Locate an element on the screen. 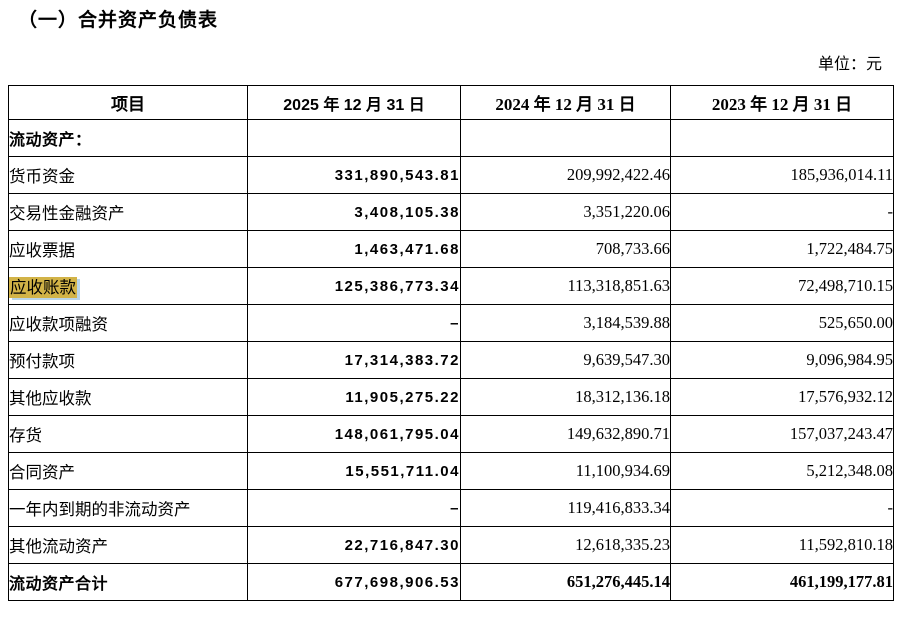  value-2024-cell is located at coordinates (565, 138).